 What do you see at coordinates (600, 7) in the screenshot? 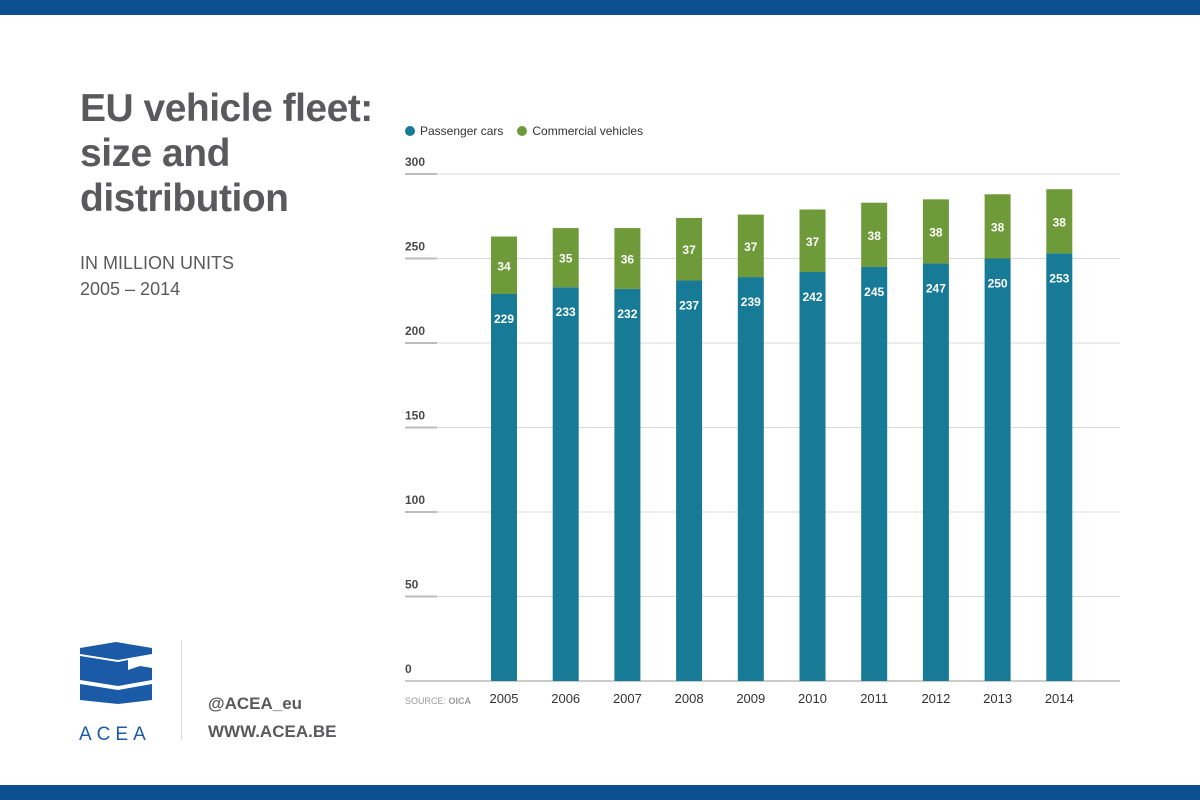
I see `top-band` at bounding box center [600, 7].